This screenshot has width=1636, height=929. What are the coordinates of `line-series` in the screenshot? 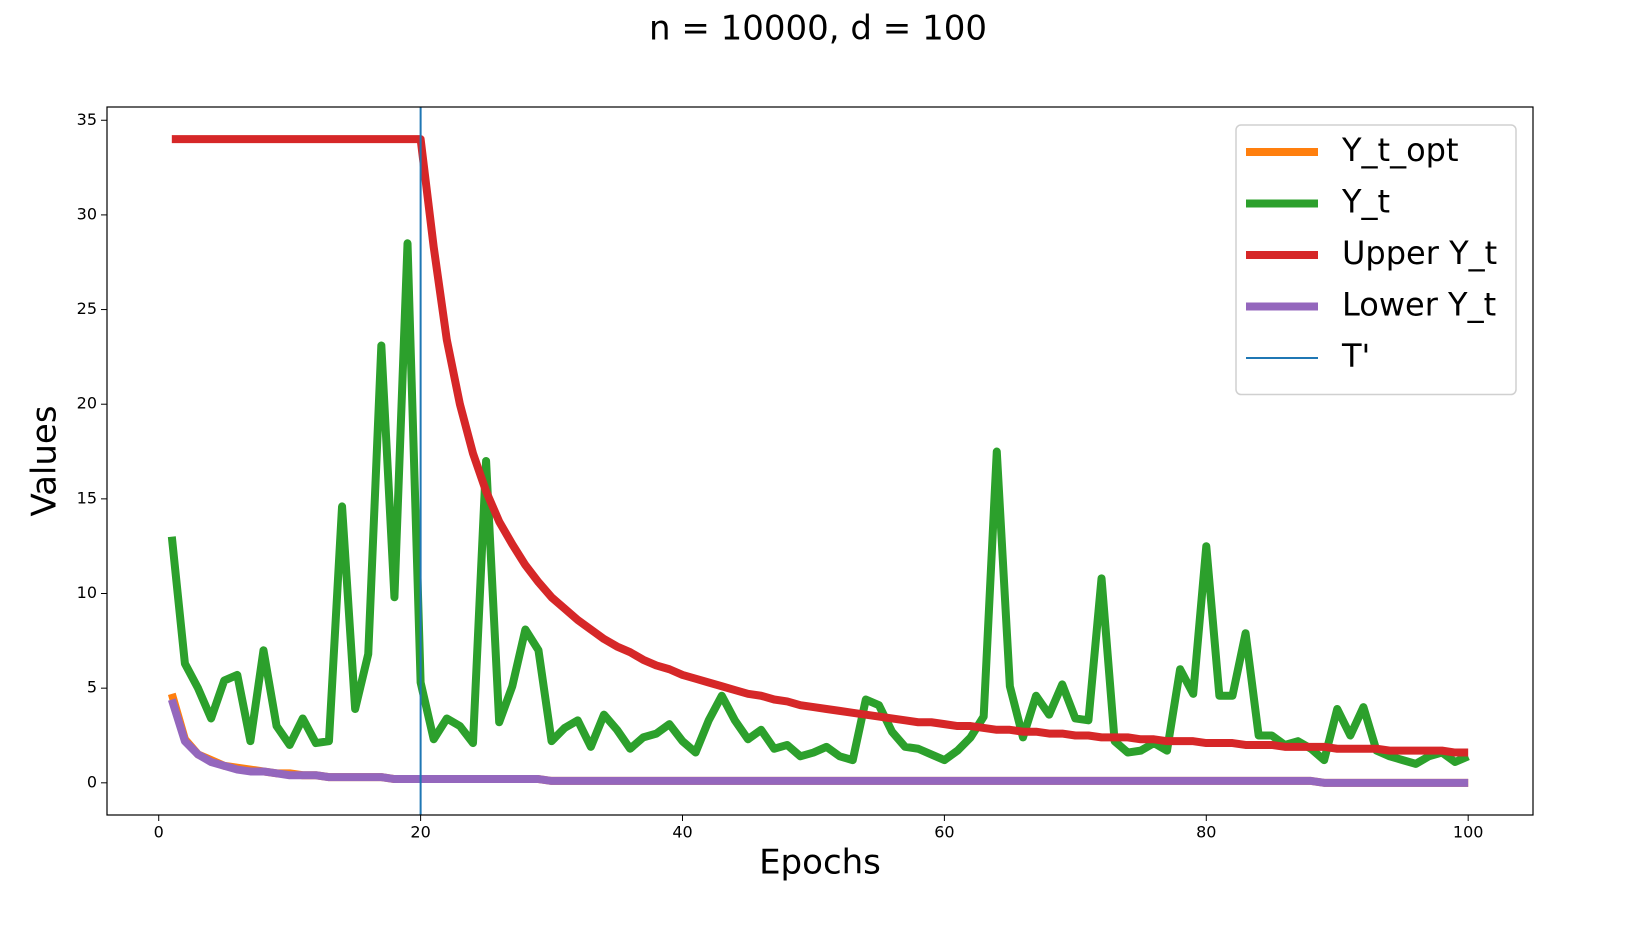 It's located at (818, 742).